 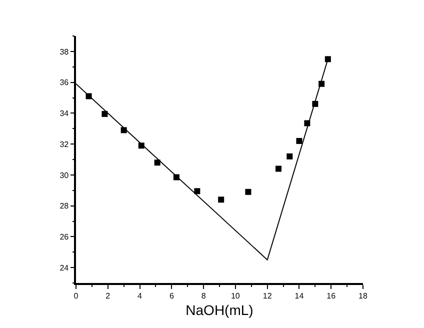 What do you see at coordinates (65, 113) in the screenshot?
I see `y-tick-label: 34` at bounding box center [65, 113].